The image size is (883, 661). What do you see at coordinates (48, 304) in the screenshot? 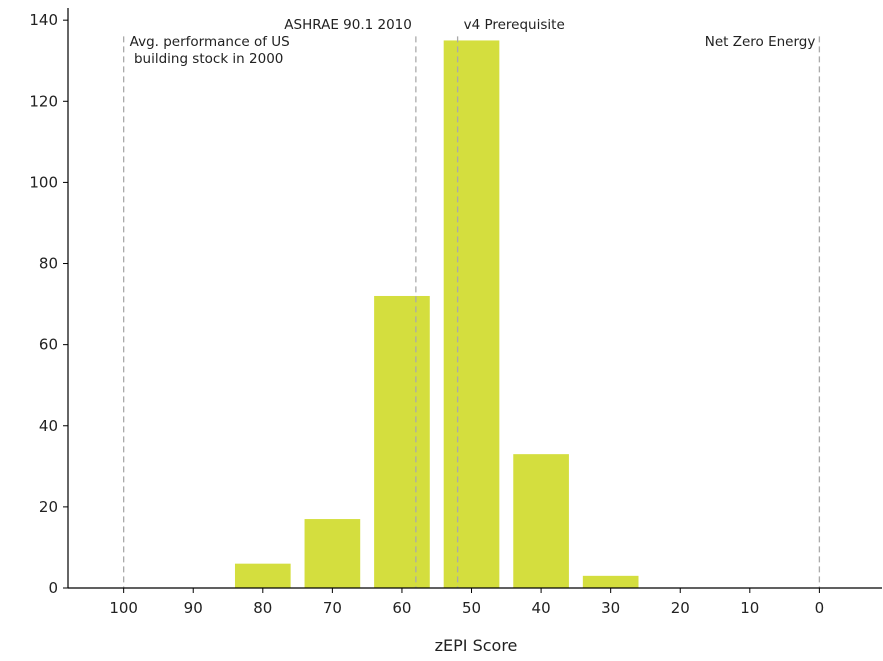
I see `y-ticks-layer: 0 20 40 60 80 100 120 140` at bounding box center [48, 304].